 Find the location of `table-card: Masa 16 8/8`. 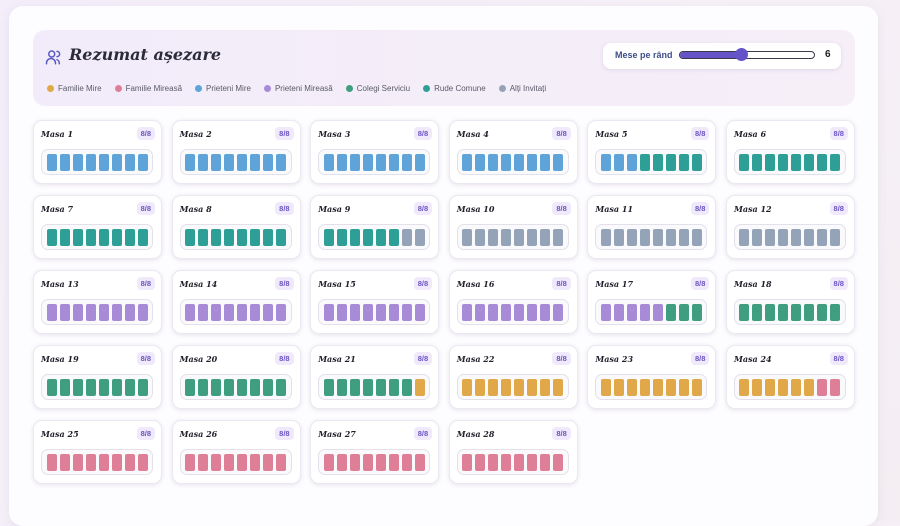

table-card: Masa 16 8/8 is located at coordinates (513, 302).